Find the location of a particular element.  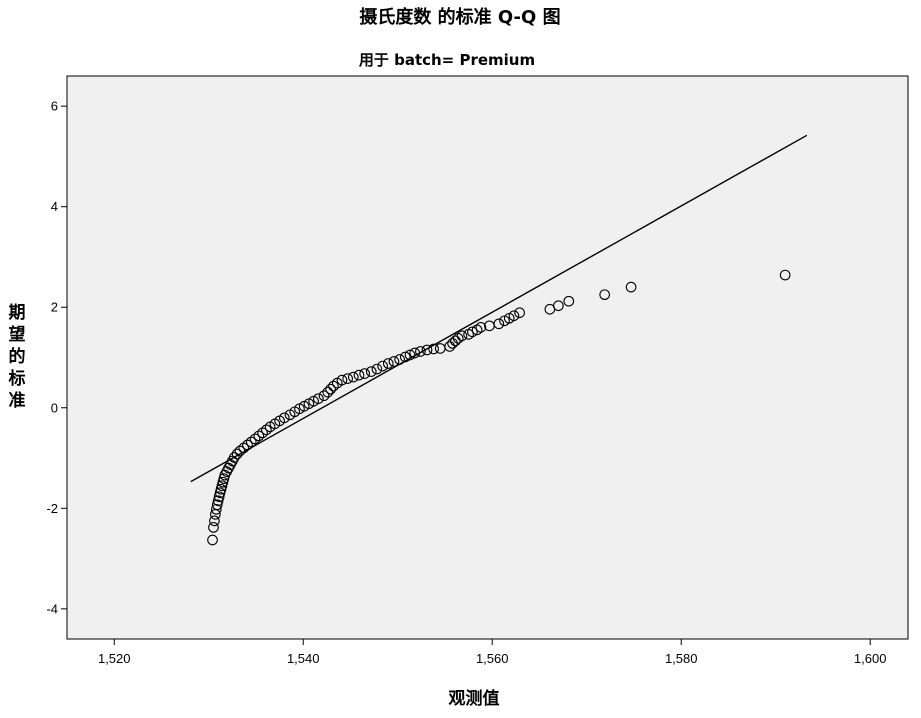

y-tick-label: -4 is located at coordinates (52, 608).